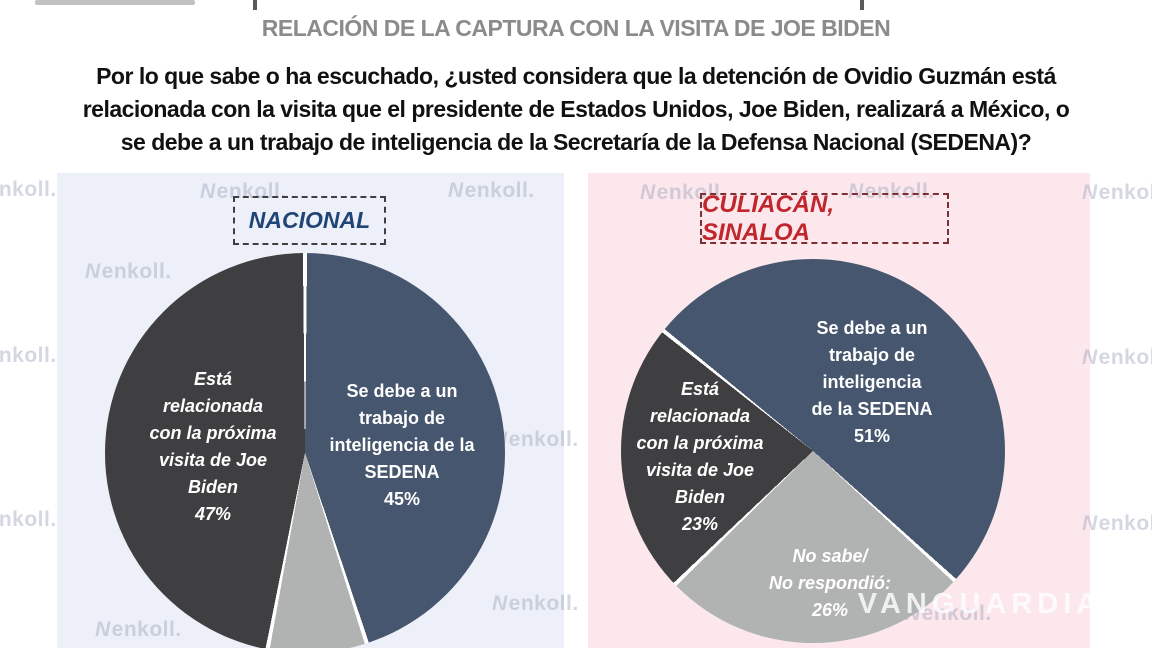 This screenshot has height=648, width=1152. I want to click on slice-label-nosabe-26: No sabe/ No respondió: 26%, so click(830, 583).